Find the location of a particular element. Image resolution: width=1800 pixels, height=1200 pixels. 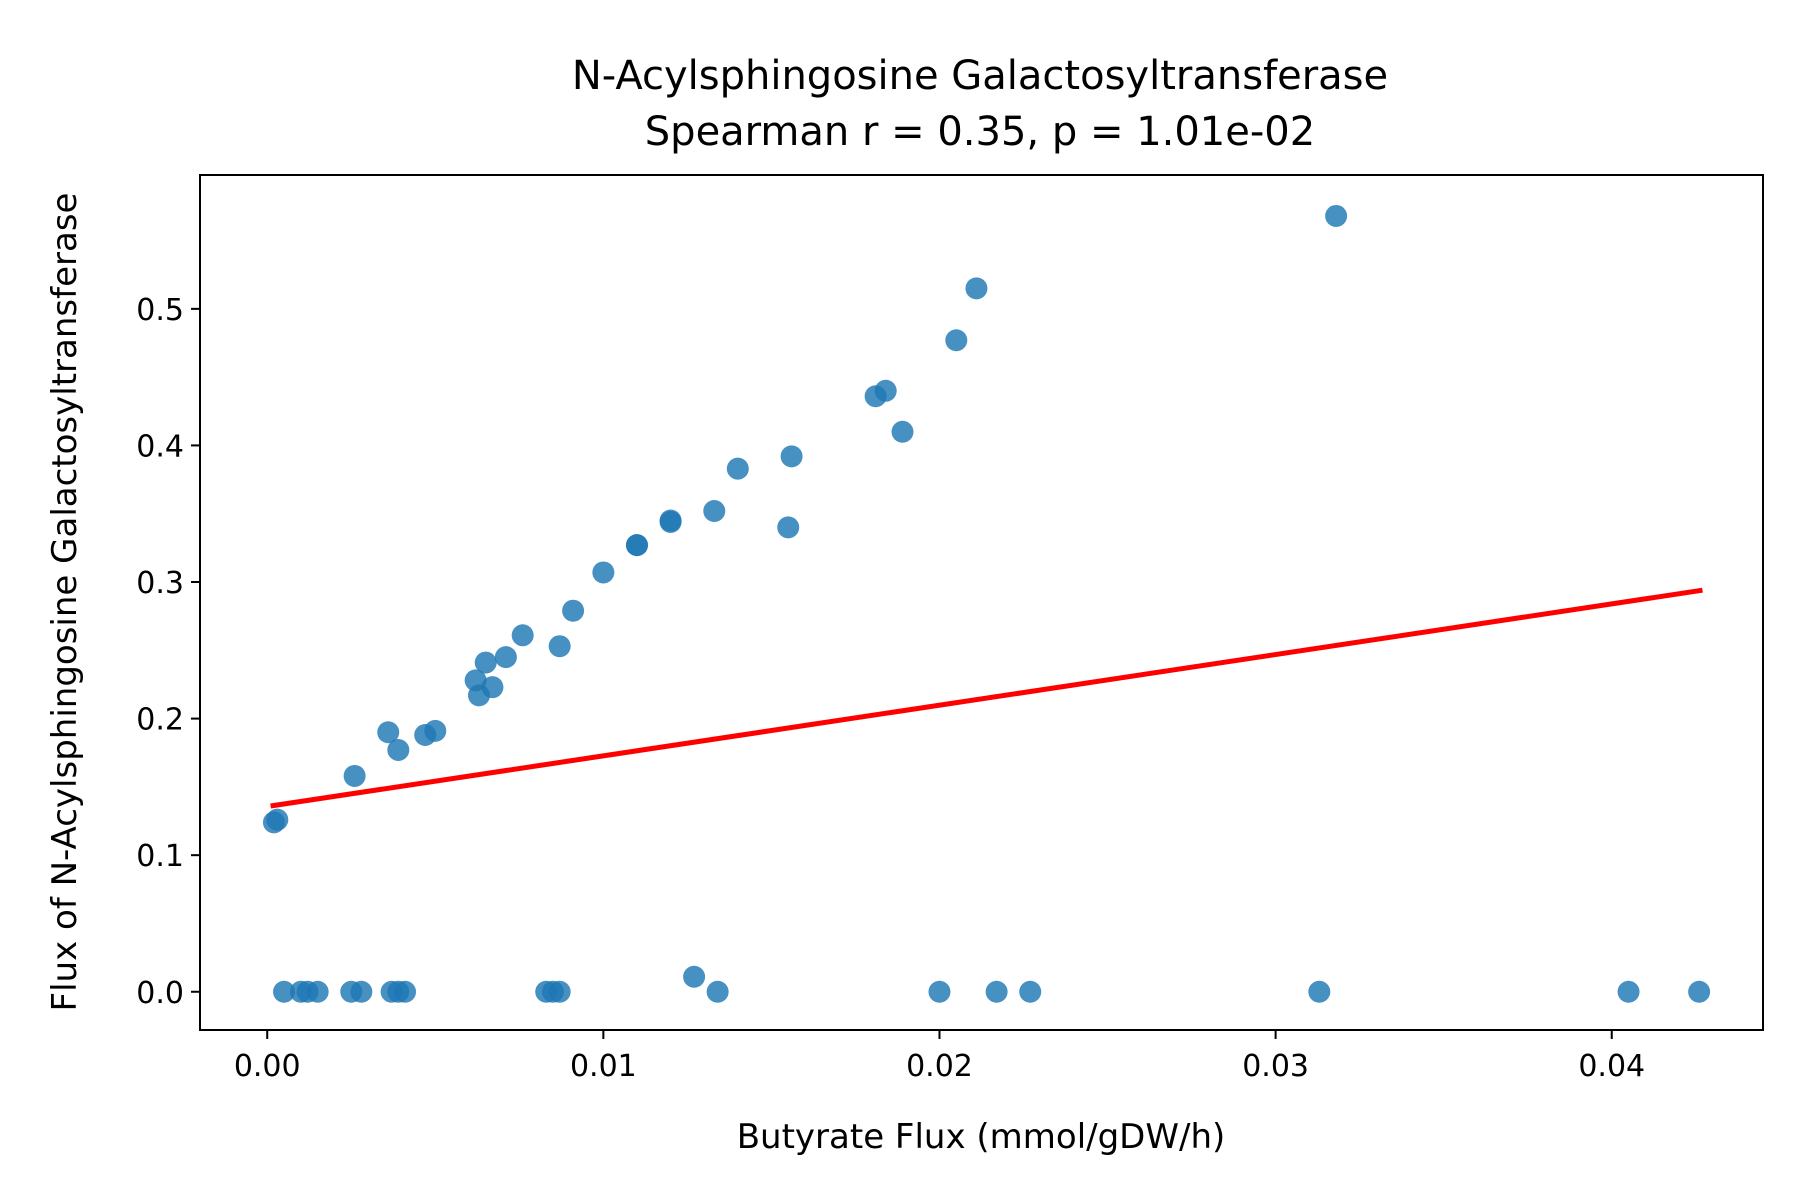

y-tick-label: 0.2 is located at coordinates (160, 720).